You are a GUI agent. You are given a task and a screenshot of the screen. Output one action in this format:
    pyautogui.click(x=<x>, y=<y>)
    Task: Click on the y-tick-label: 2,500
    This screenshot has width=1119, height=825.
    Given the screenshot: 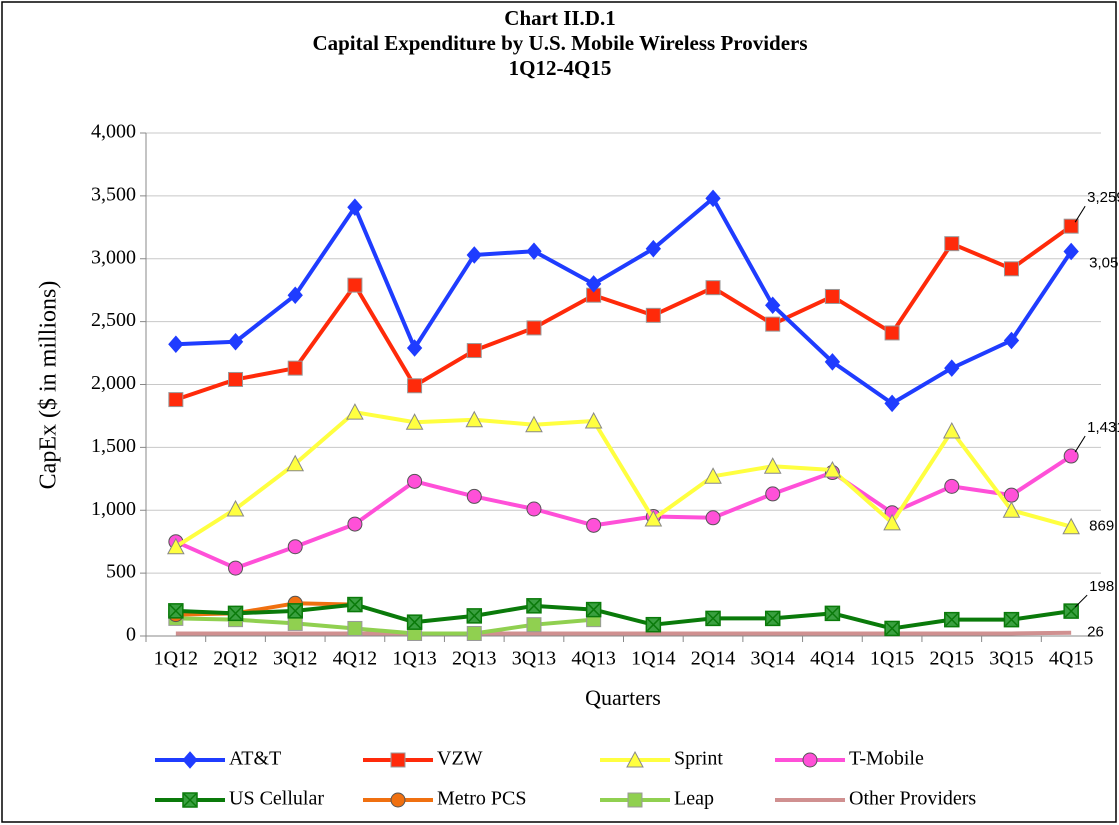 What is the action you would take?
    pyautogui.click(x=113, y=320)
    